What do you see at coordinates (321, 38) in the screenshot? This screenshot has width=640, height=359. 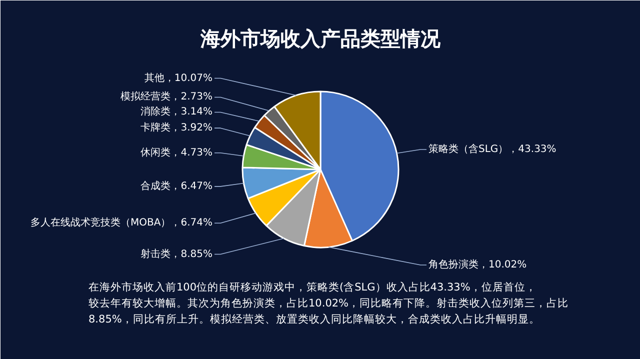 I see `chart-title: 海外市场收入产品类型情况` at bounding box center [321, 38].